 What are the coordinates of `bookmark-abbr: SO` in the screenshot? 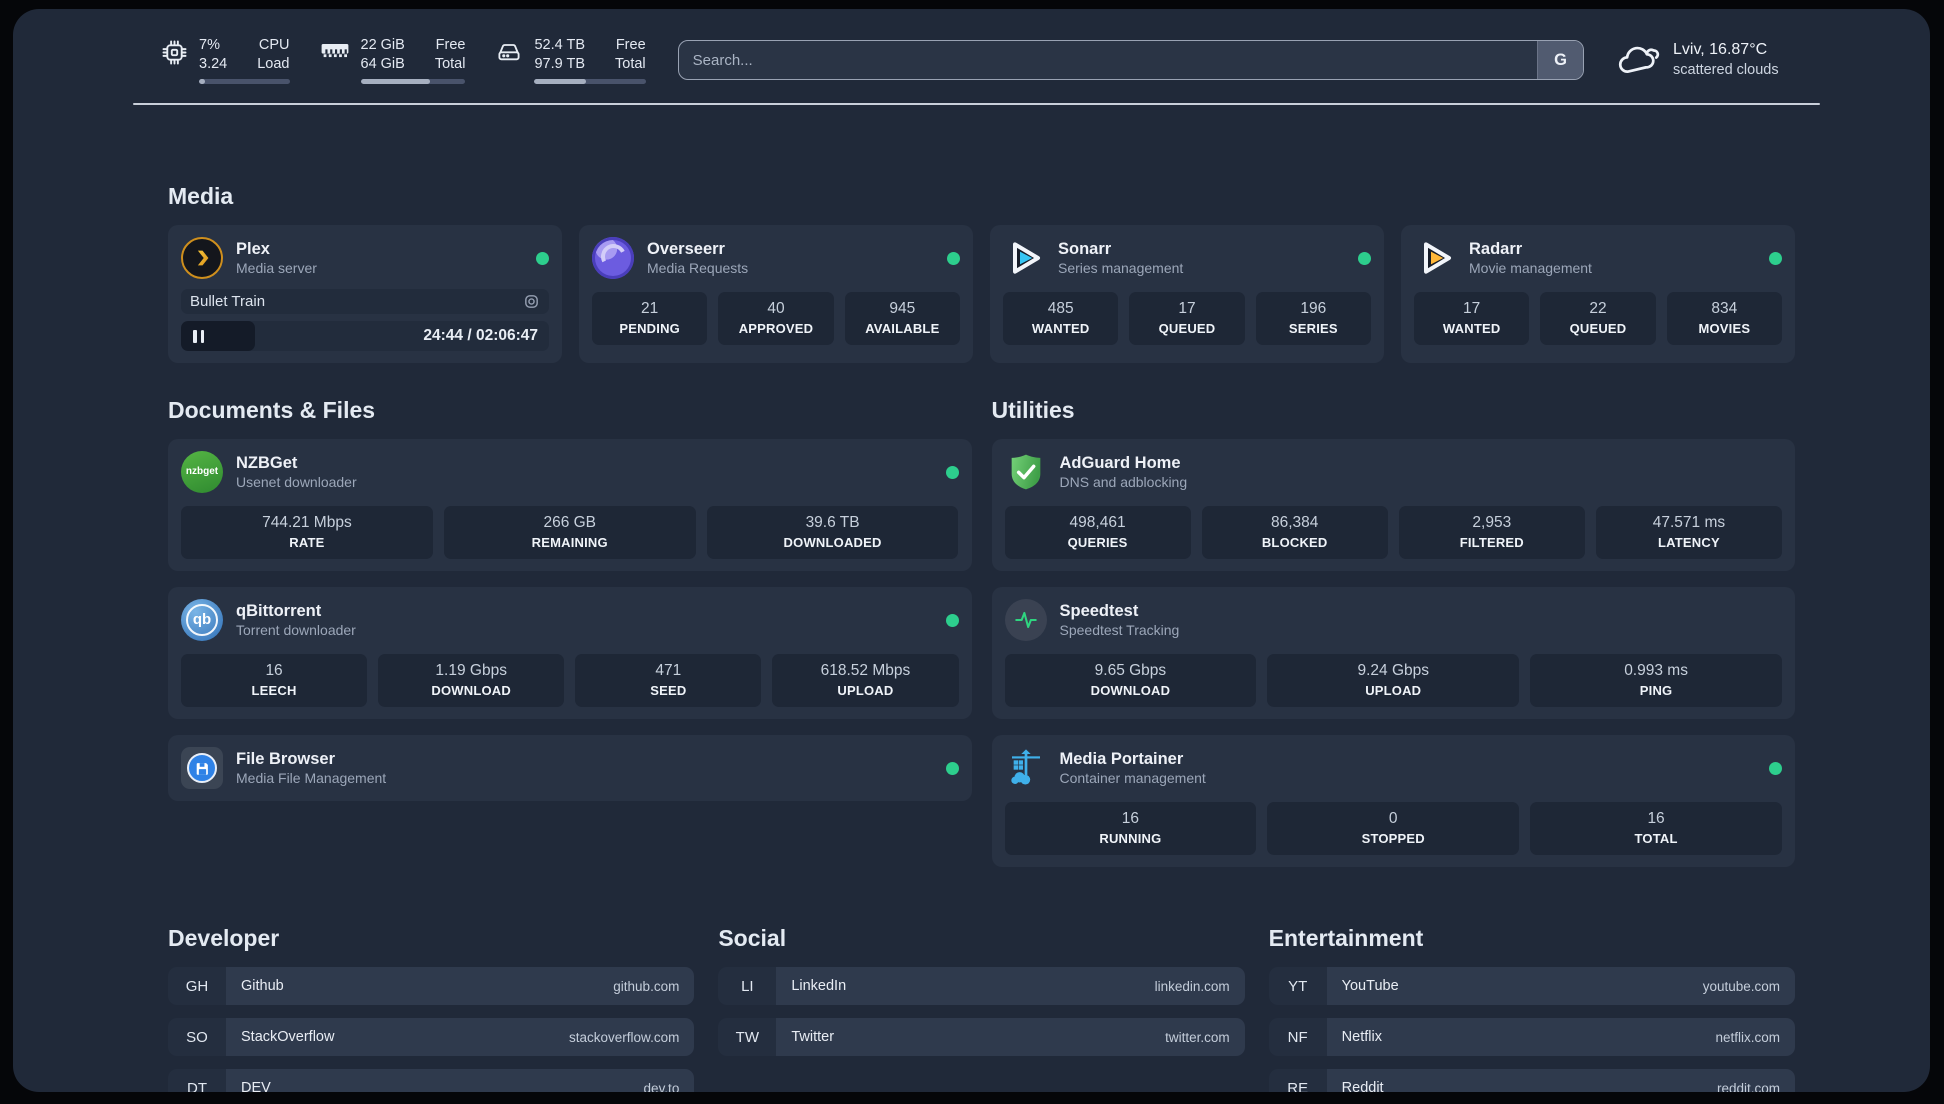 It's located at (197, 1037).